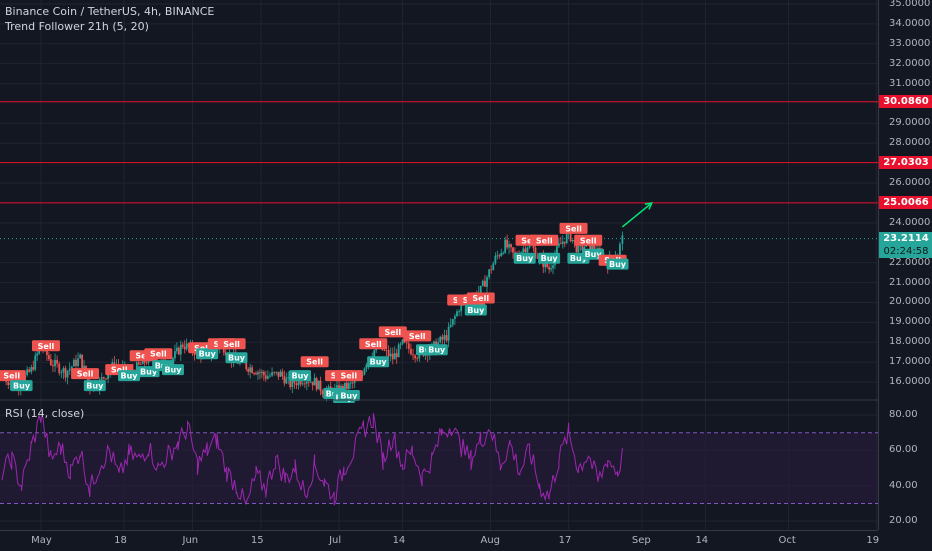 This screenshot has width=932, height=551. I want to click on price-tick-label: 16.0000, so click(910, 382).